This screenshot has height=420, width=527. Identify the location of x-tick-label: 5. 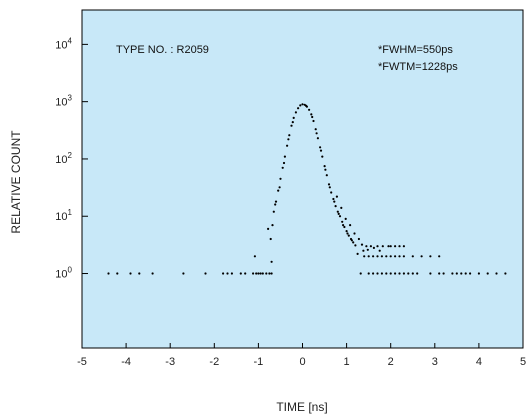
(523, 362).